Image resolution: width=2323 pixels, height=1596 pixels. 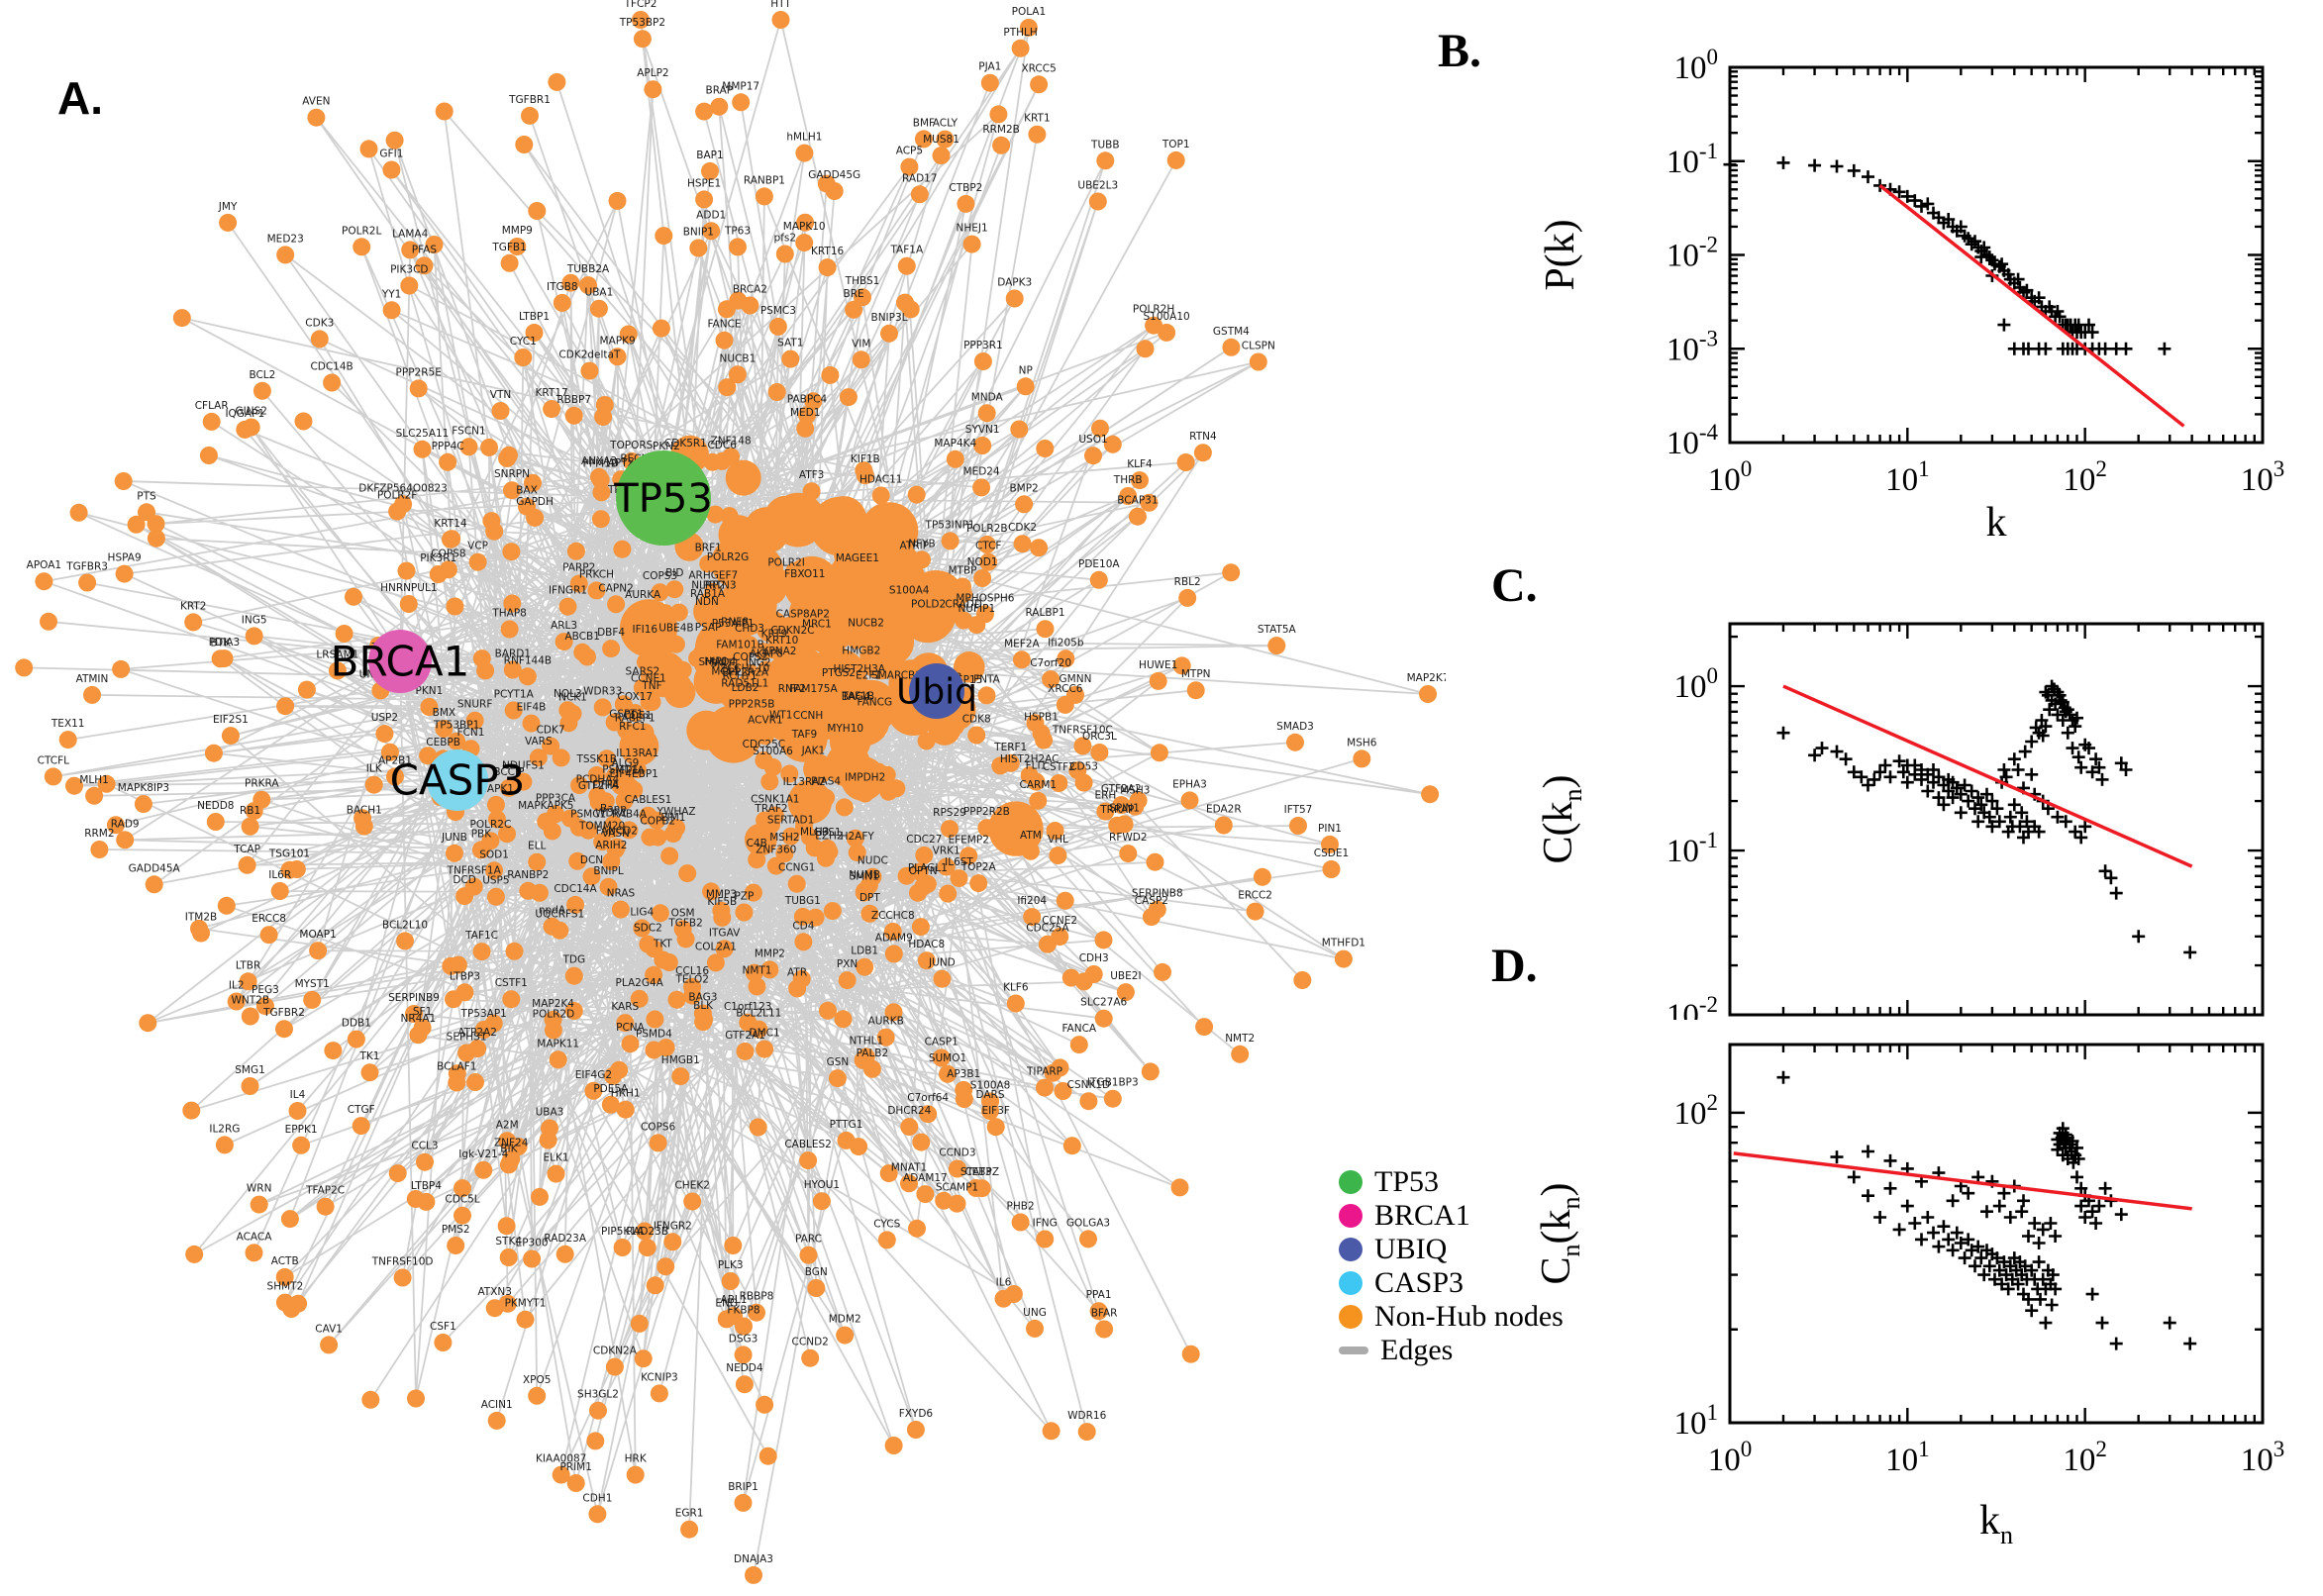 What do you see at coordinates (1469, 1316) in the screenshot?
I see `legend-label: Non-Hub nodes` at bounding box center [1469, 1316].